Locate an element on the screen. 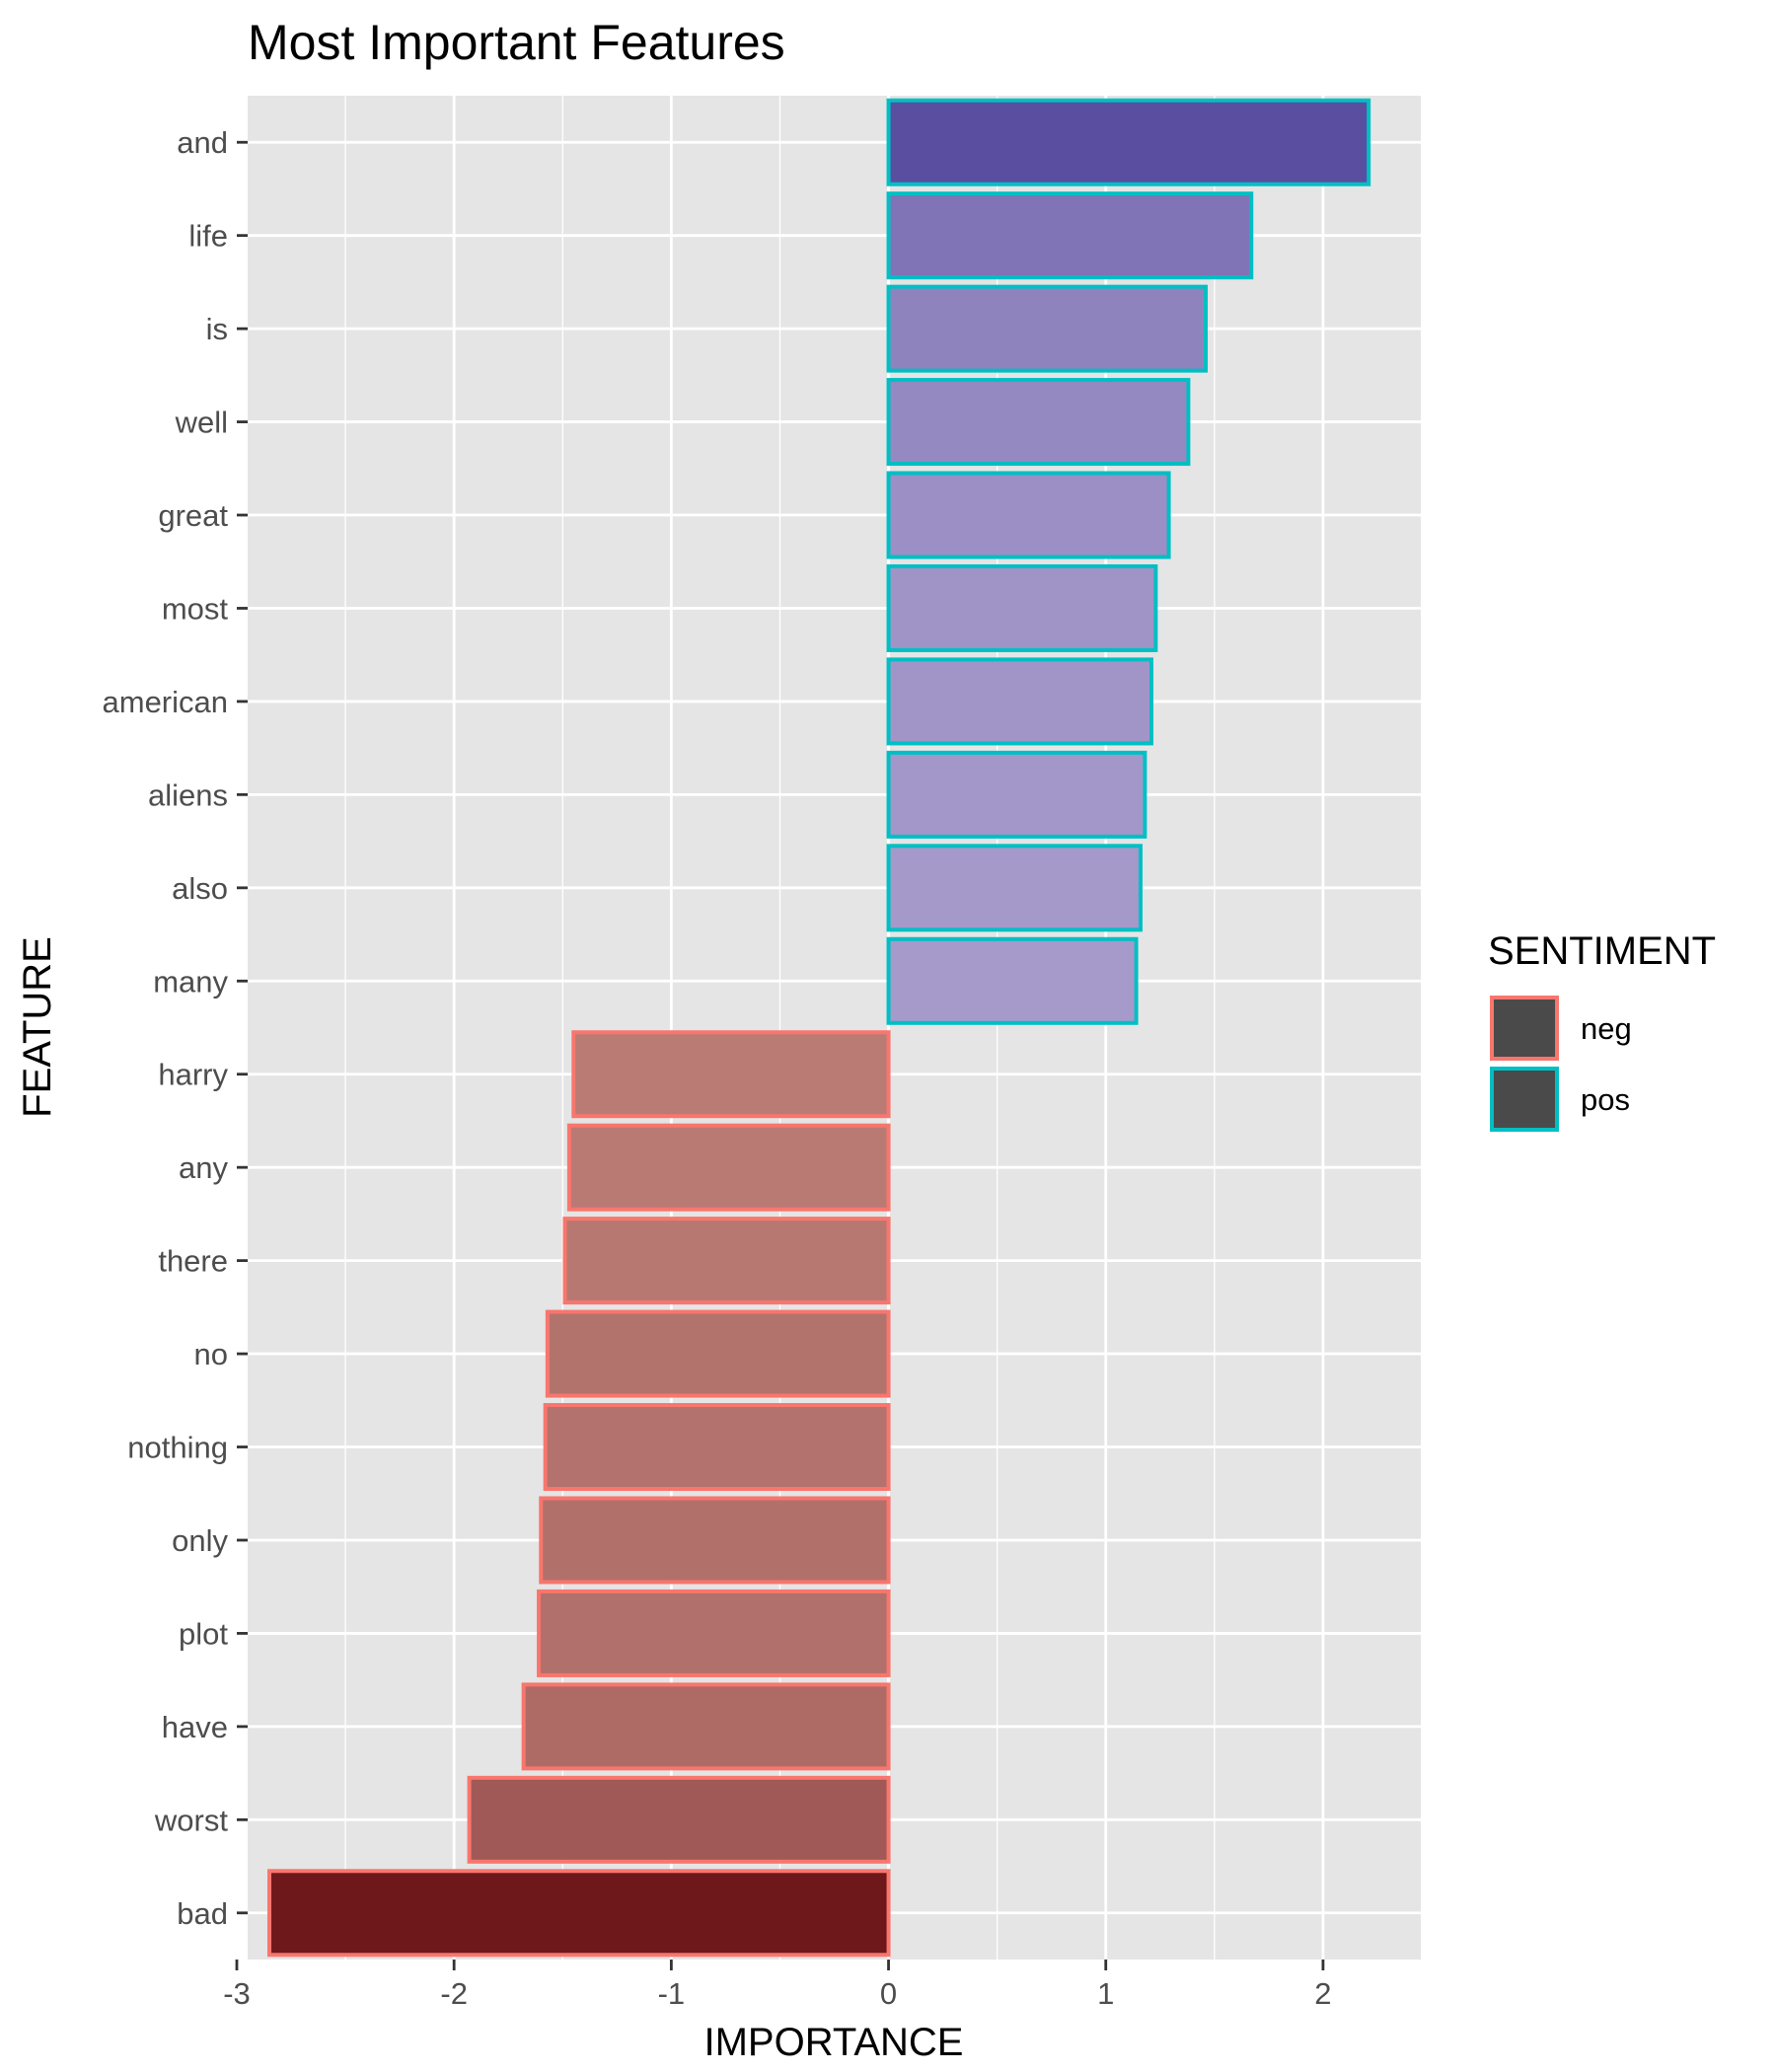  y-tick-label-also: also is located at coordinates (200, 889).